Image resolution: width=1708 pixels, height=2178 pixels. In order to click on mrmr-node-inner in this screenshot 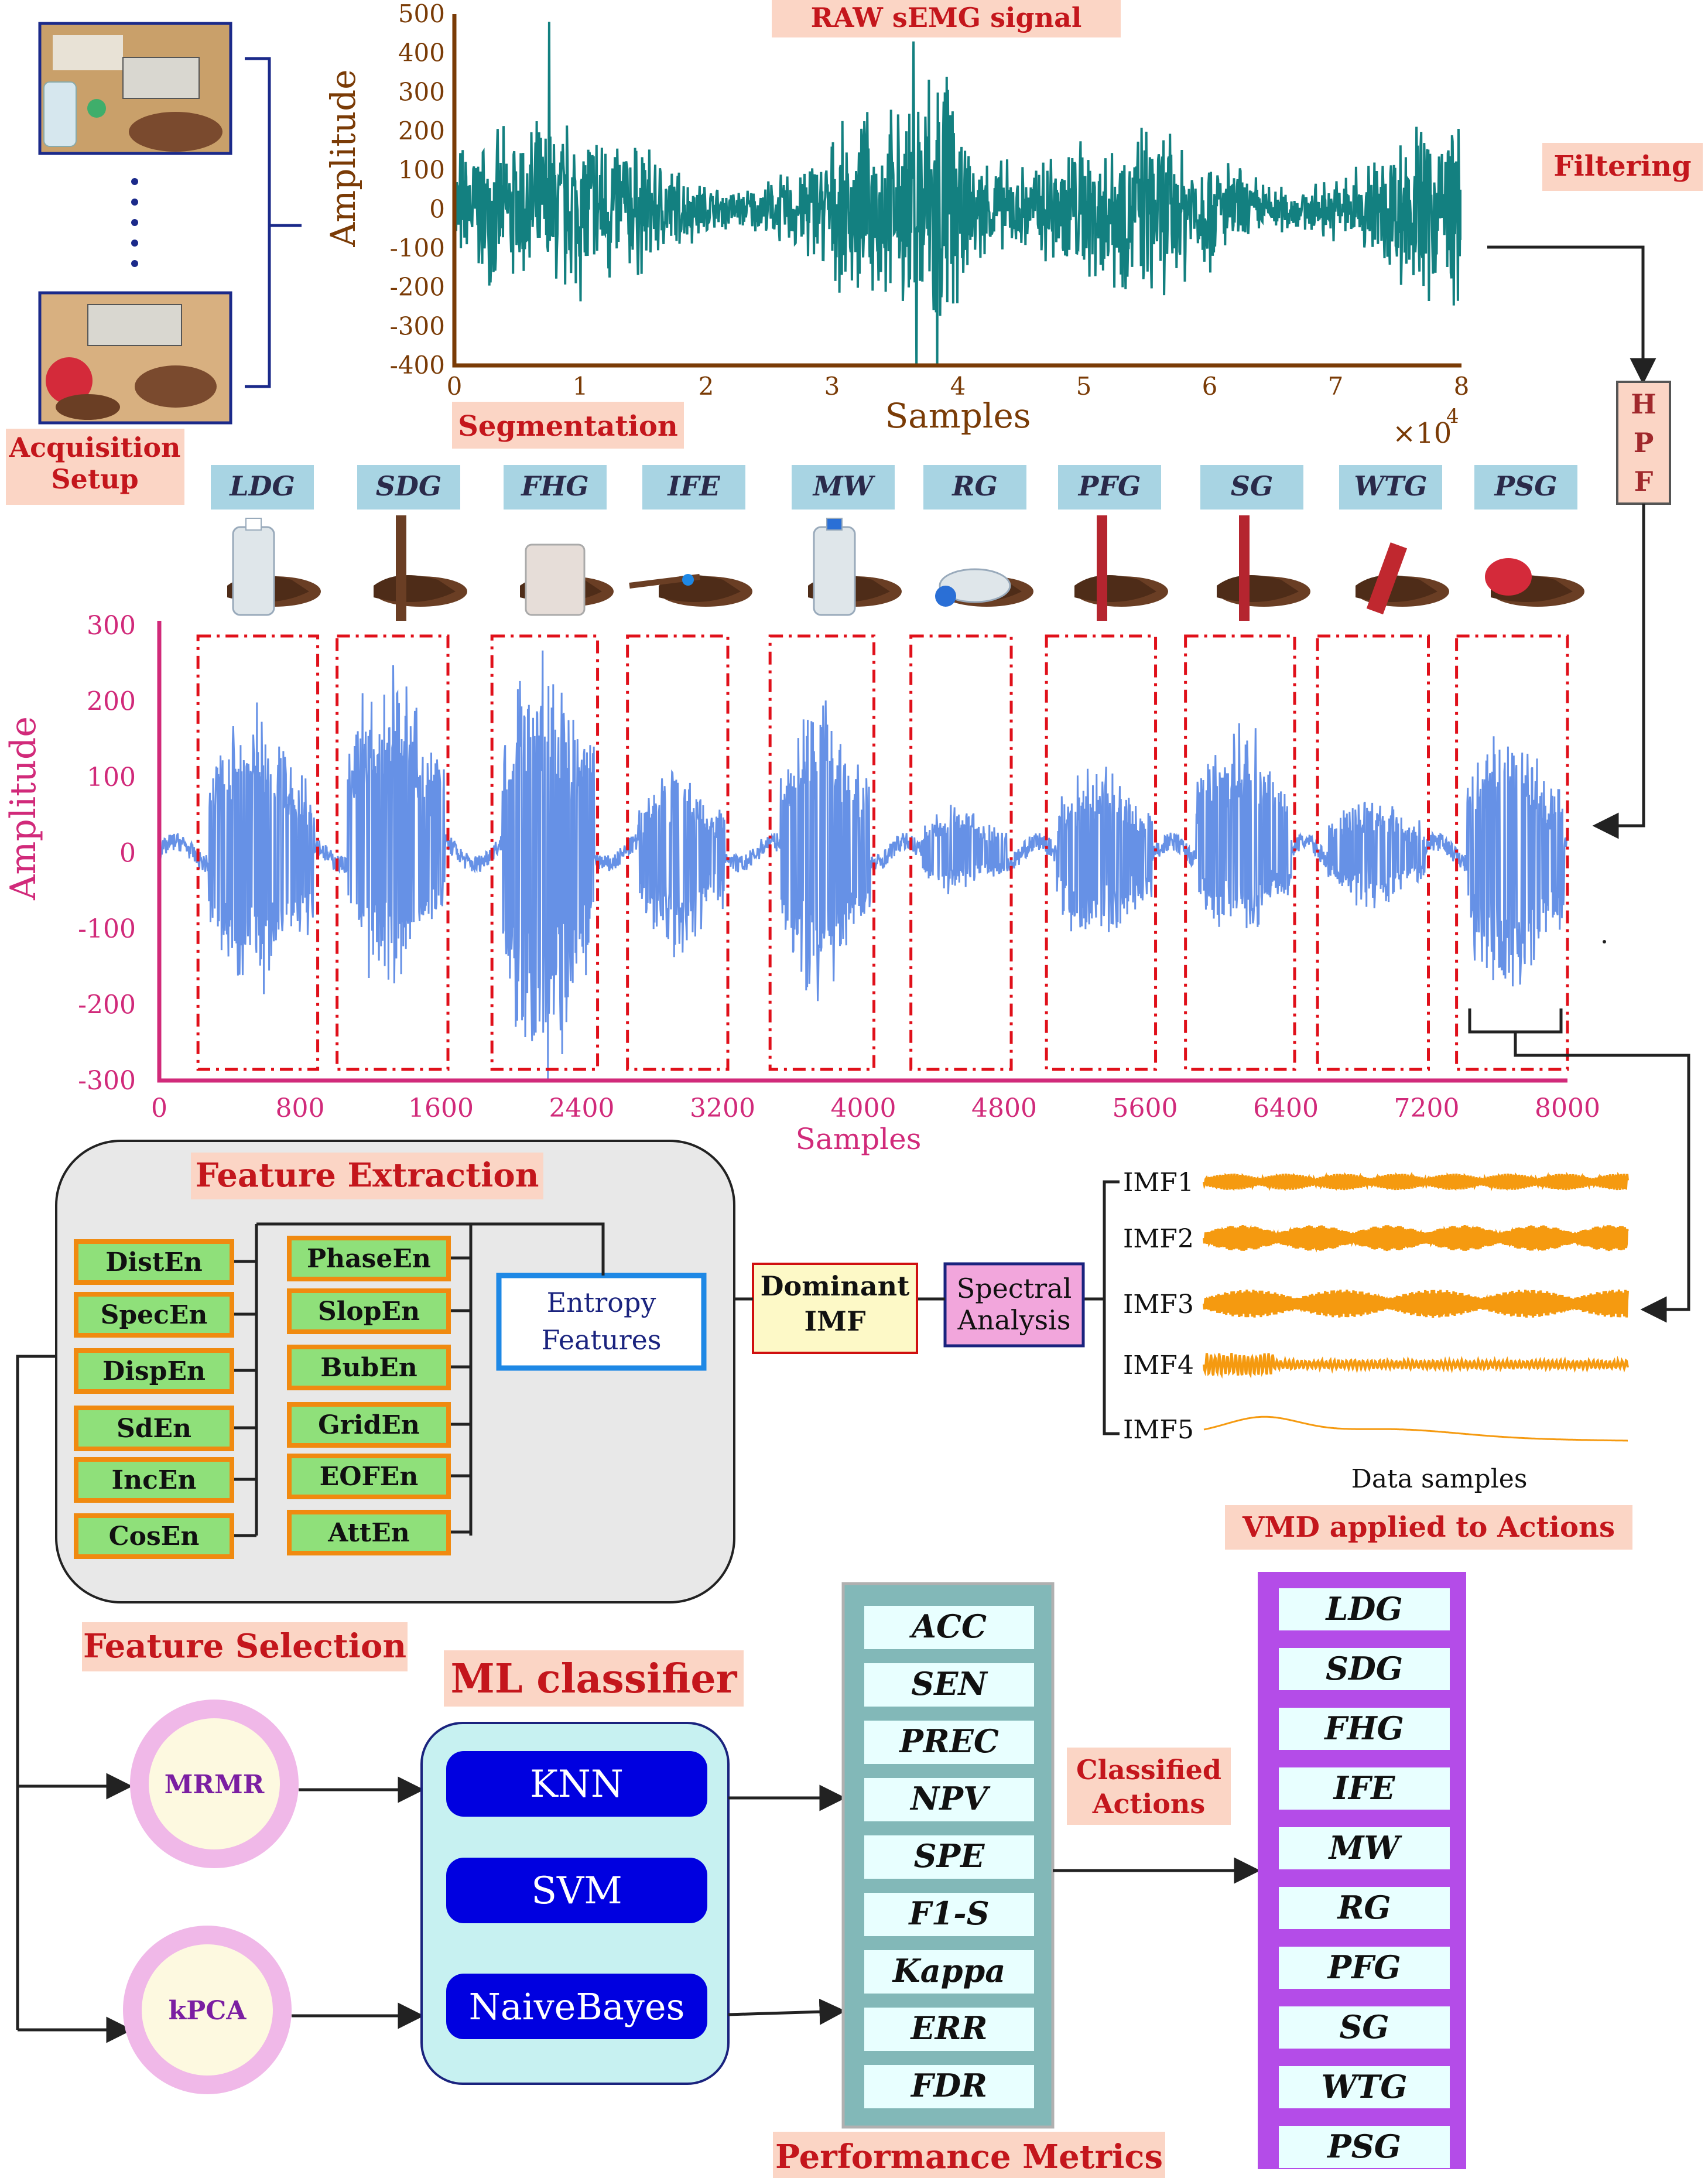, I will do `click(214, 1783)`.